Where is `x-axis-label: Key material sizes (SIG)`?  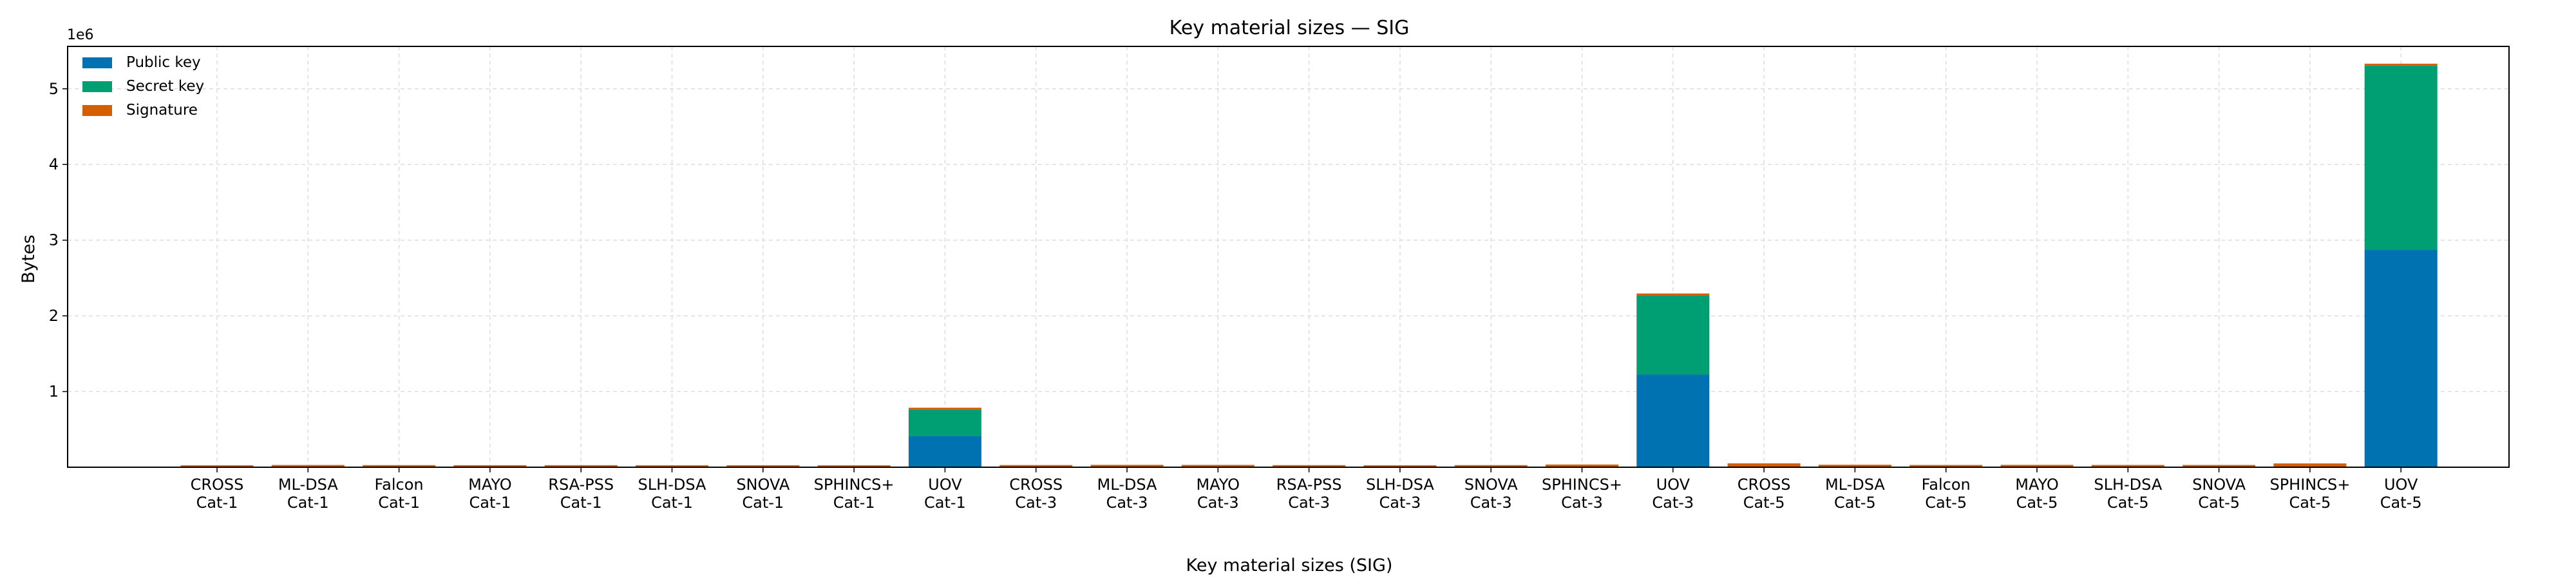 x-axis-label: Key material sizes (SIG) is located at coordinates (1289, 565).